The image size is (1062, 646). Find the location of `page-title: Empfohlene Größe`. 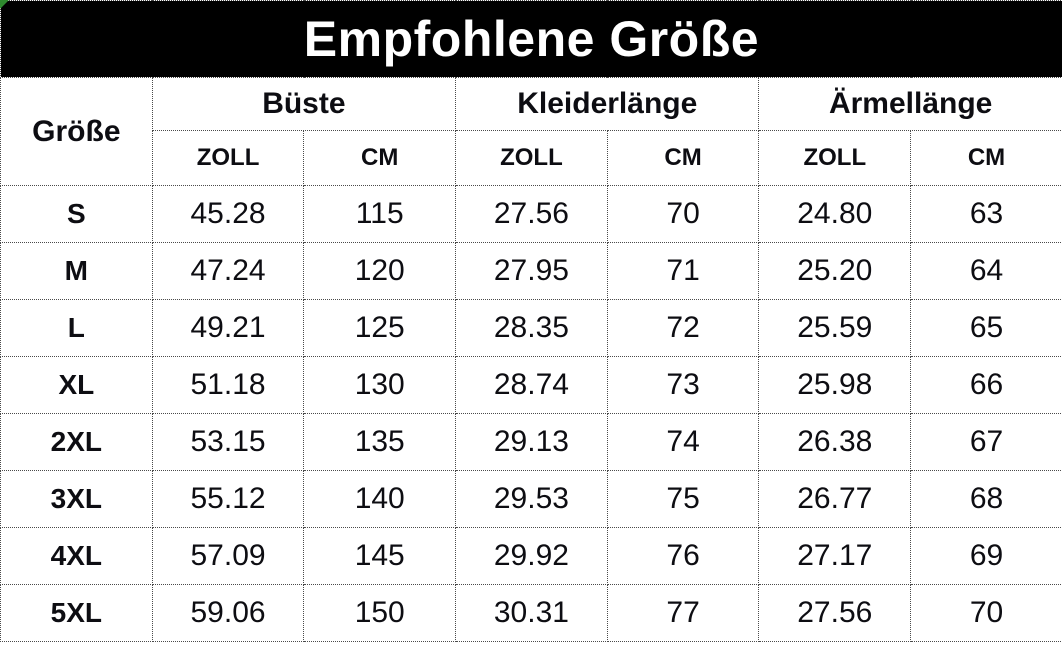

page-title: Empfohlene Größe is located at coordinates (531, 39).